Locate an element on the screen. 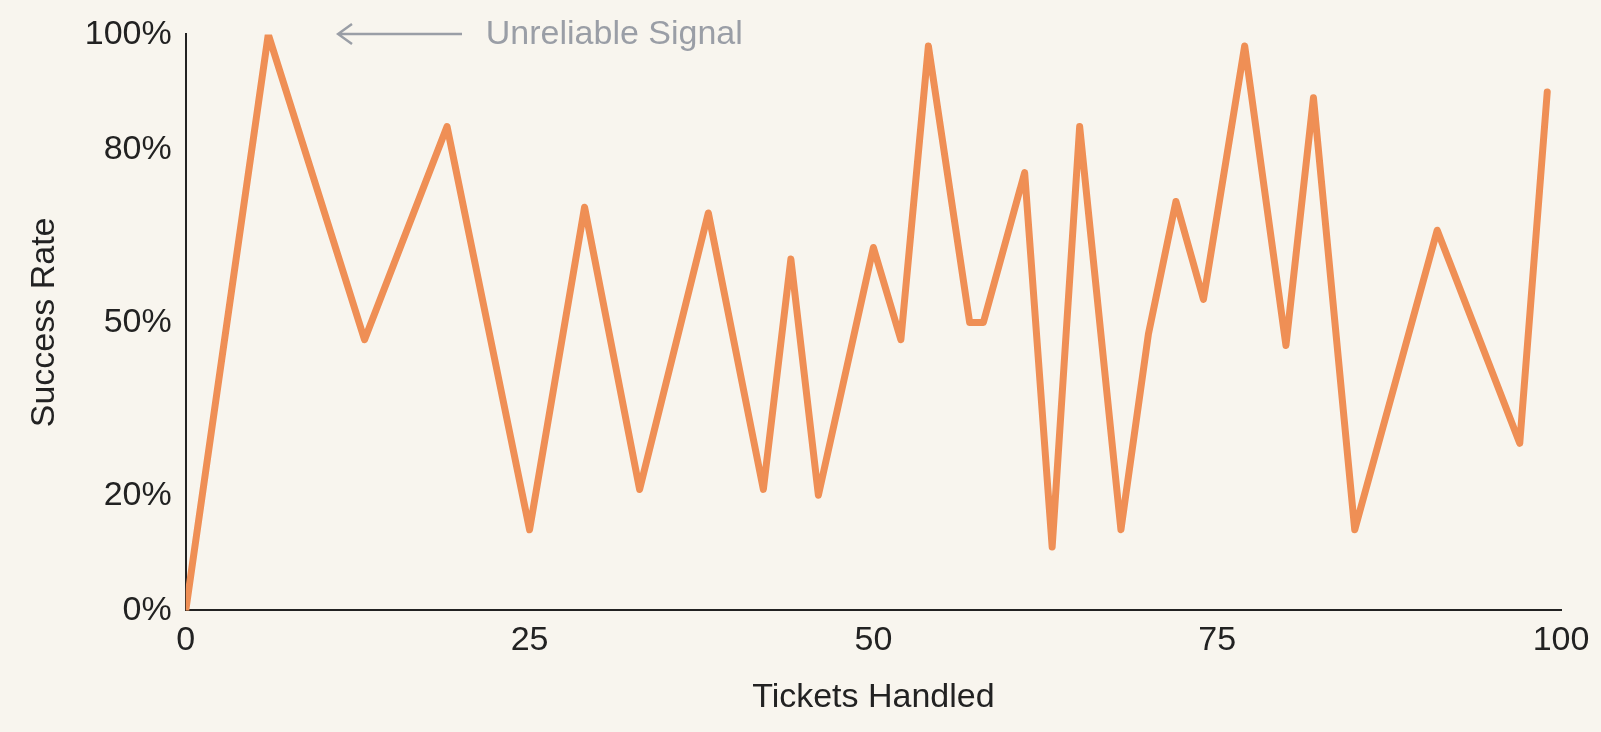 The image size is (1601, 732). x-tick-label: 50 is located at coordinates (873, 638).